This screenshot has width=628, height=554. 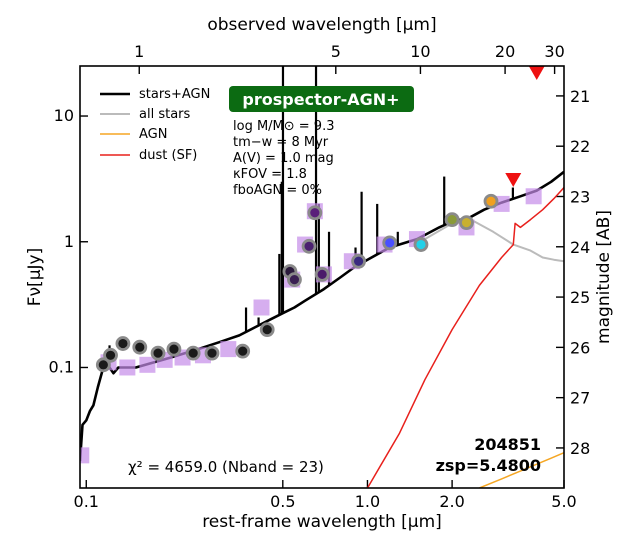 What do you see at coordinates (525, 126) in the screenshot?
I see `upper-limits` at bounding box center [525, 126].